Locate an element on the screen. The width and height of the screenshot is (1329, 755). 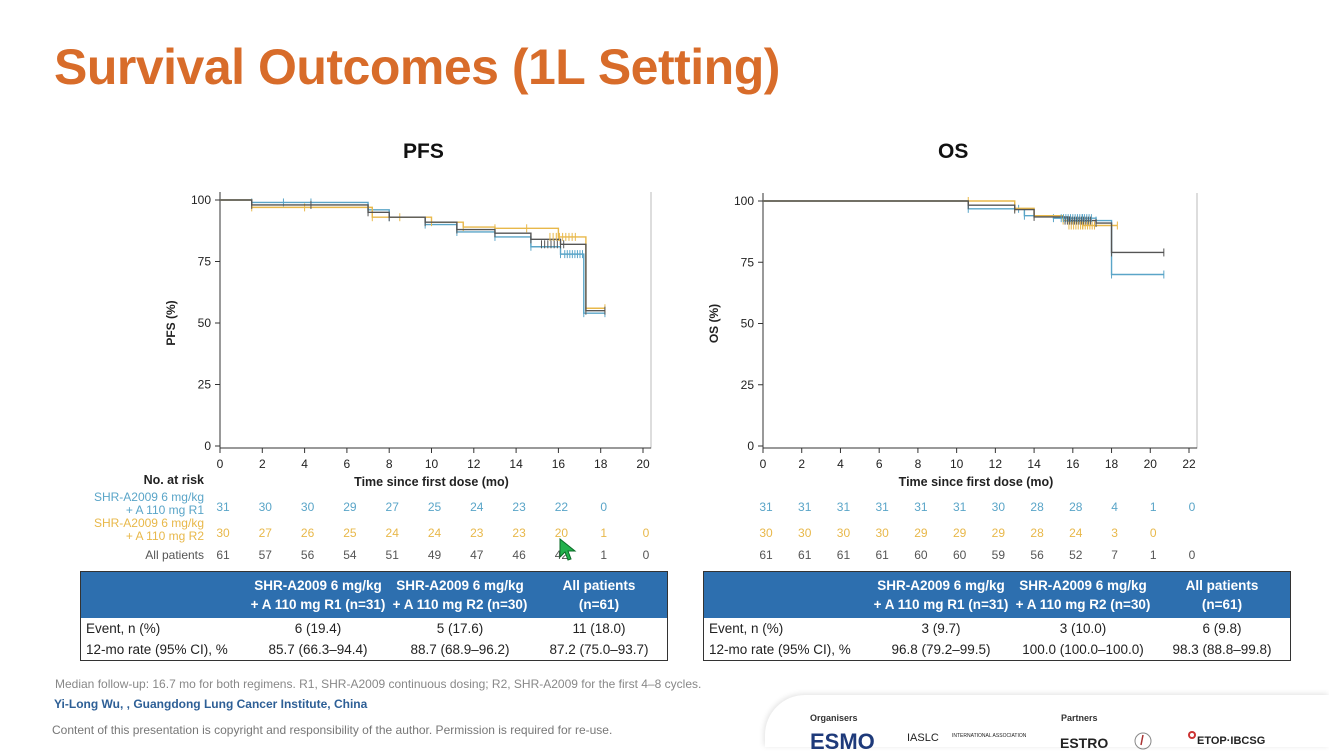
x-tick-label: 22 is located at coordinates (1189, 464).